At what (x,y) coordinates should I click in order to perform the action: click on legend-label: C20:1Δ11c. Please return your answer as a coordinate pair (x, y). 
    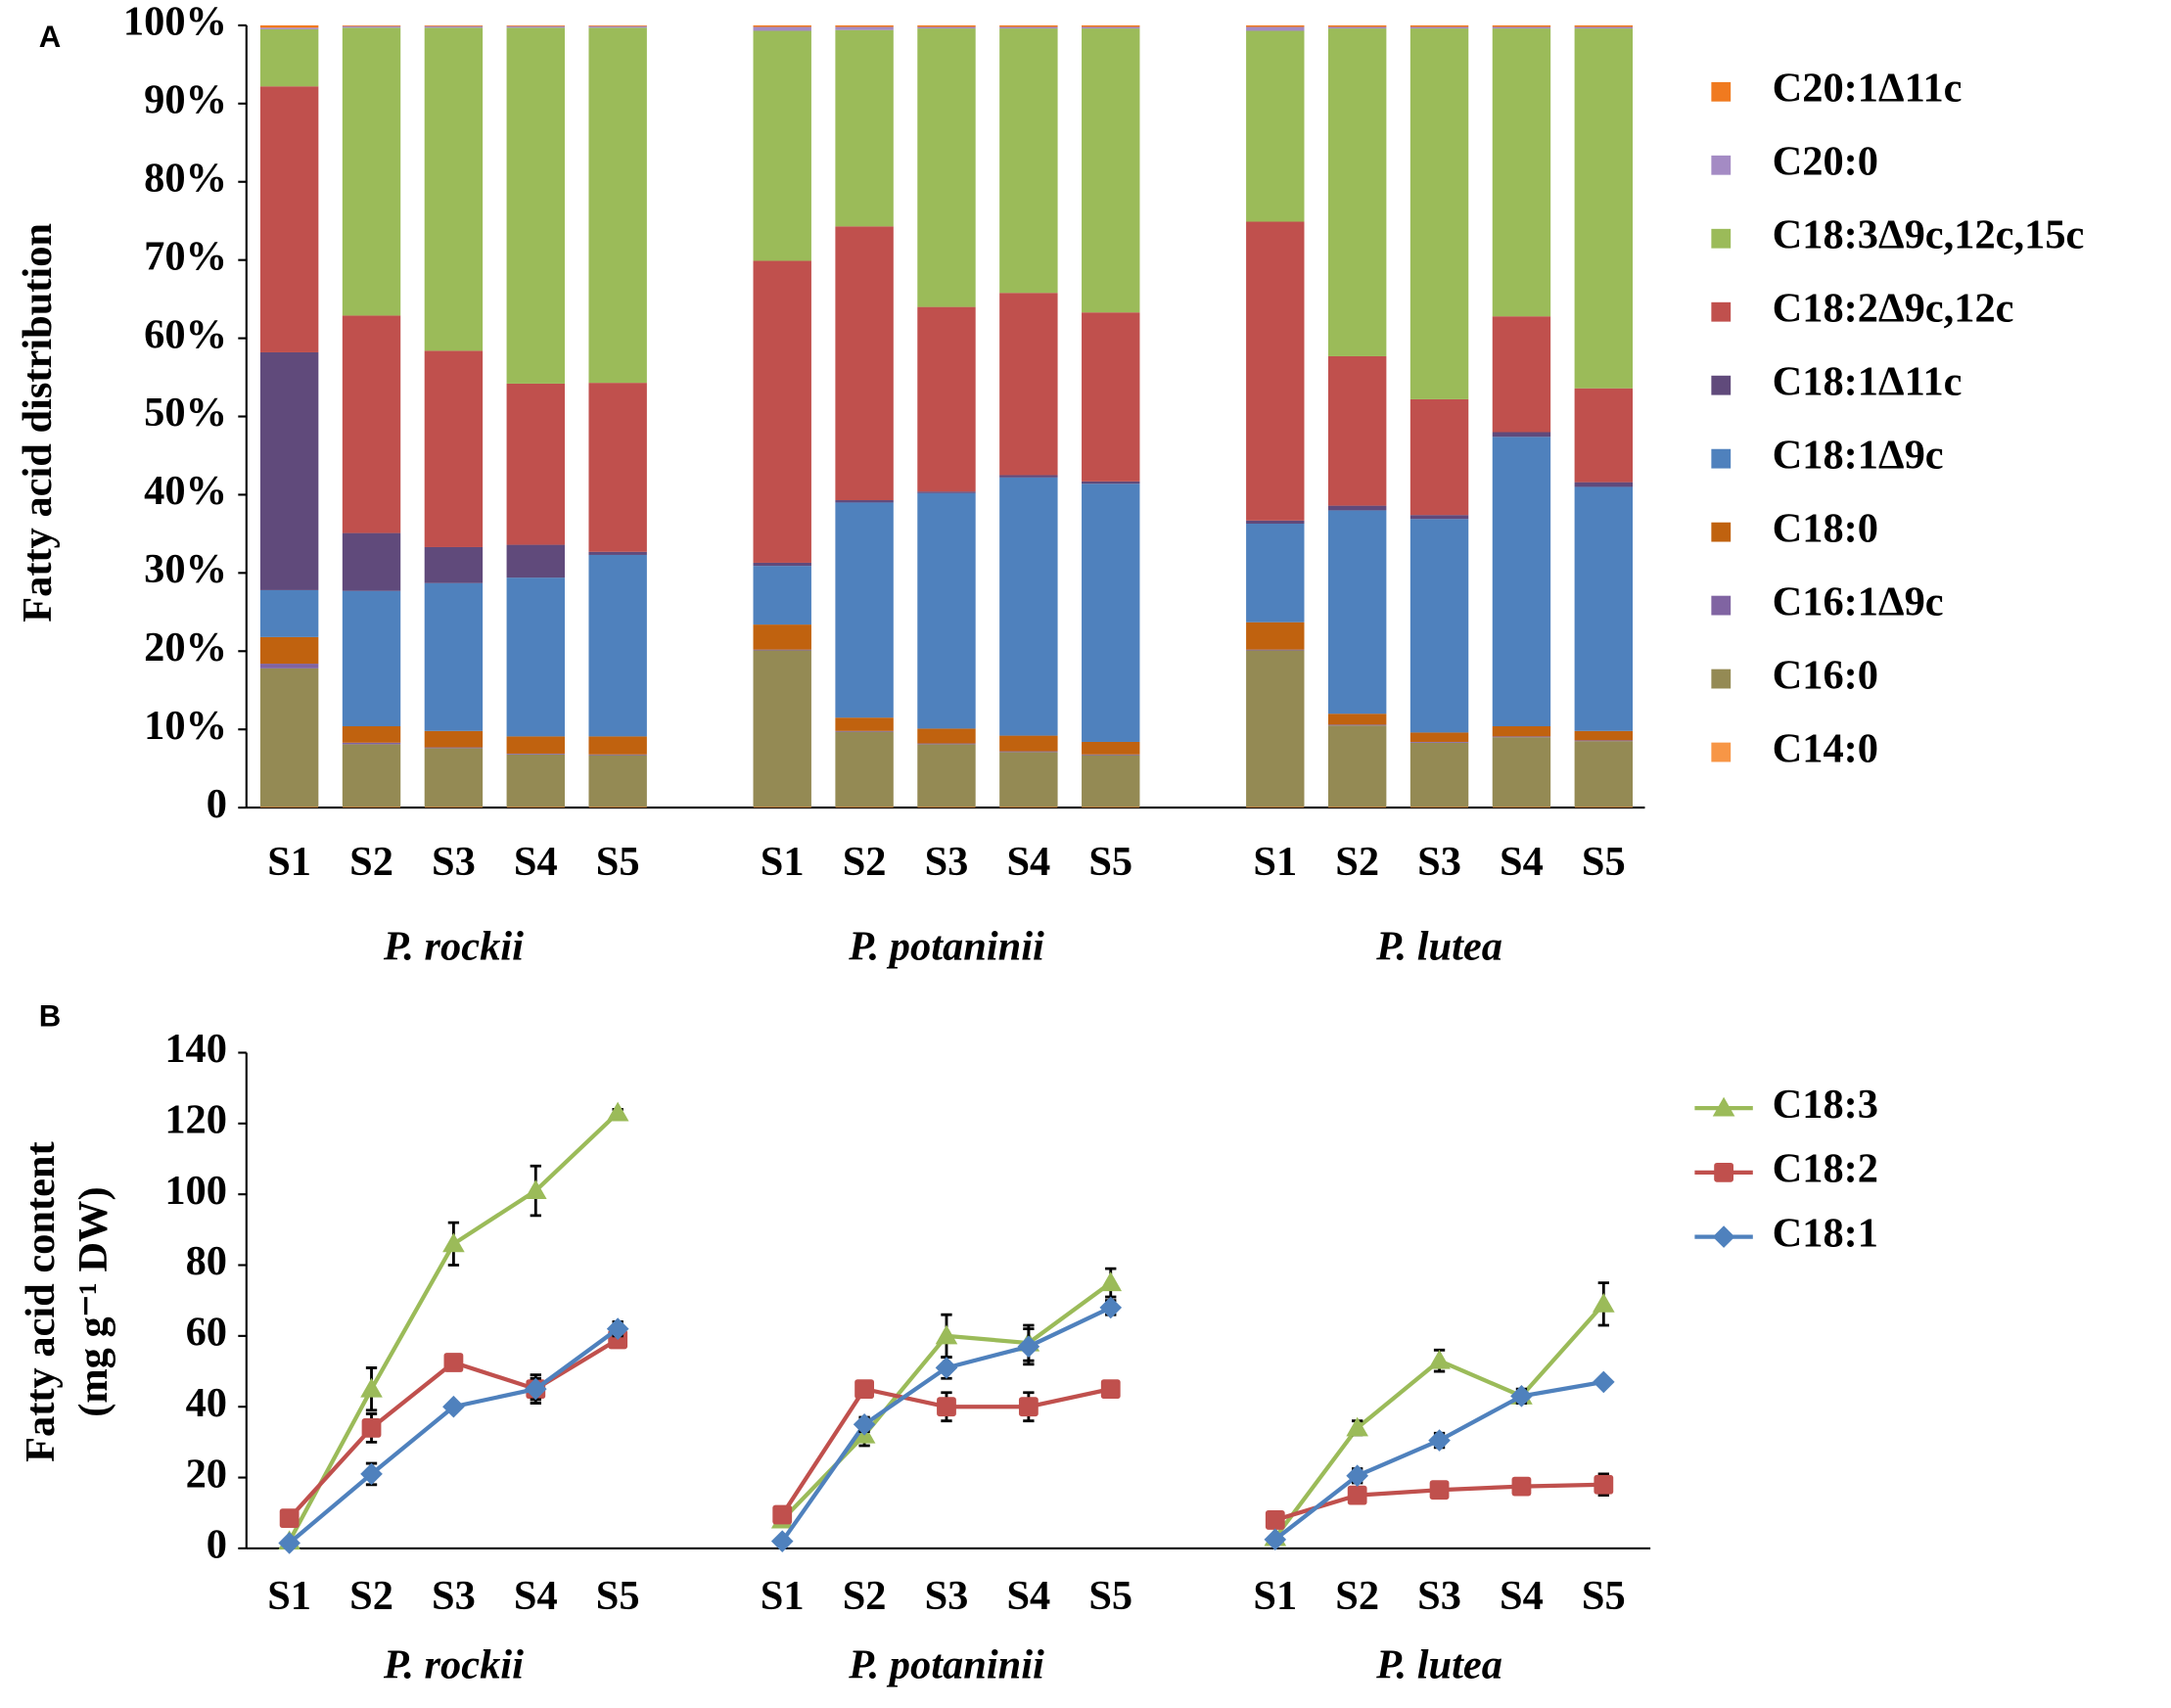
    Looking at the image, I should click on (1868, 89).